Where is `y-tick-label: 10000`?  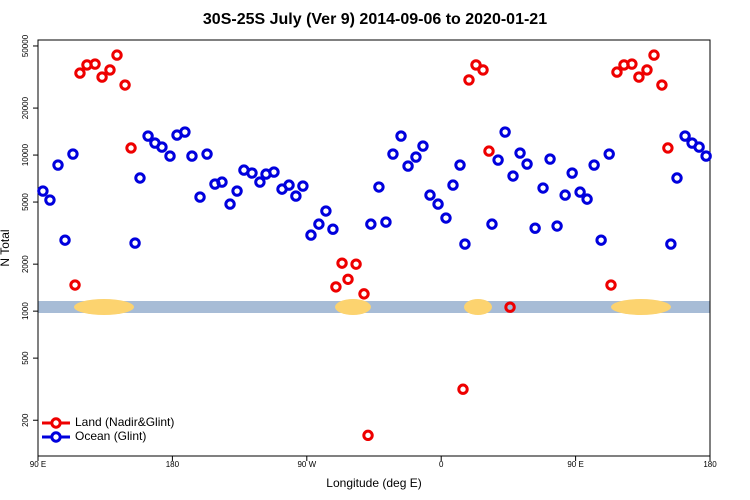 y-tick-label: 10000 is located at coordinates (25, 154).